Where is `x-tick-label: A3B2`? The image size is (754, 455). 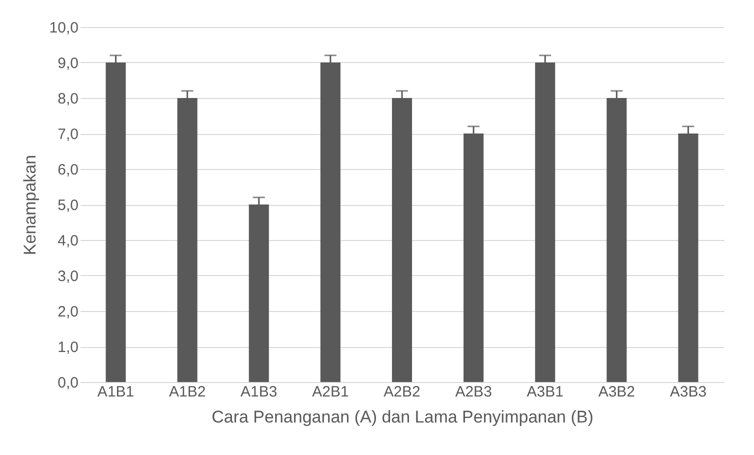
x-tick-label: A3B2 is located at coordinates (617, 392).